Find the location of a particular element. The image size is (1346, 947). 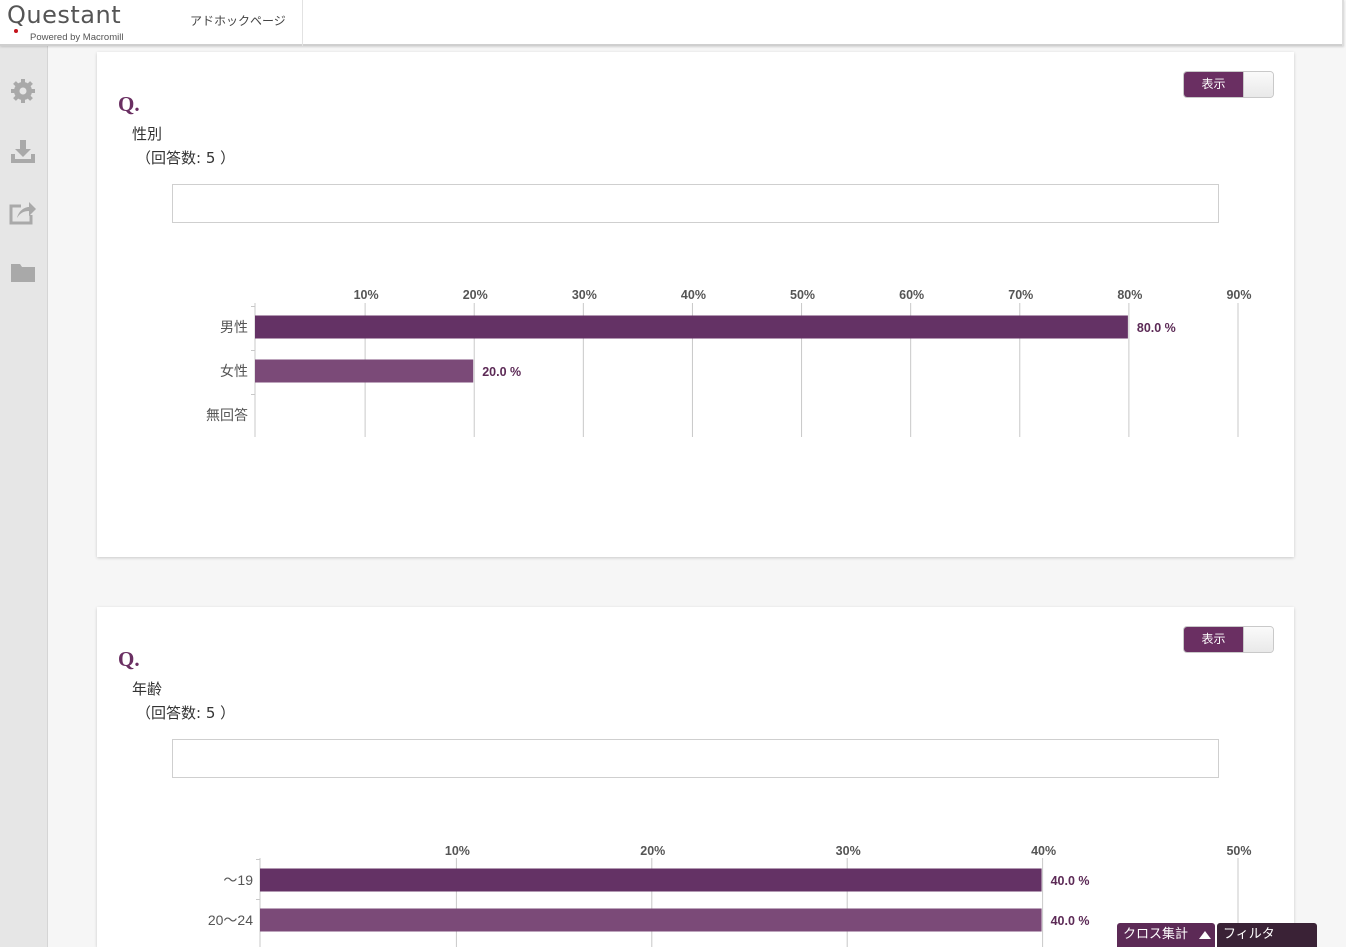

cross-tab-button: クロス集計 is located at coordinates (1166, 935).